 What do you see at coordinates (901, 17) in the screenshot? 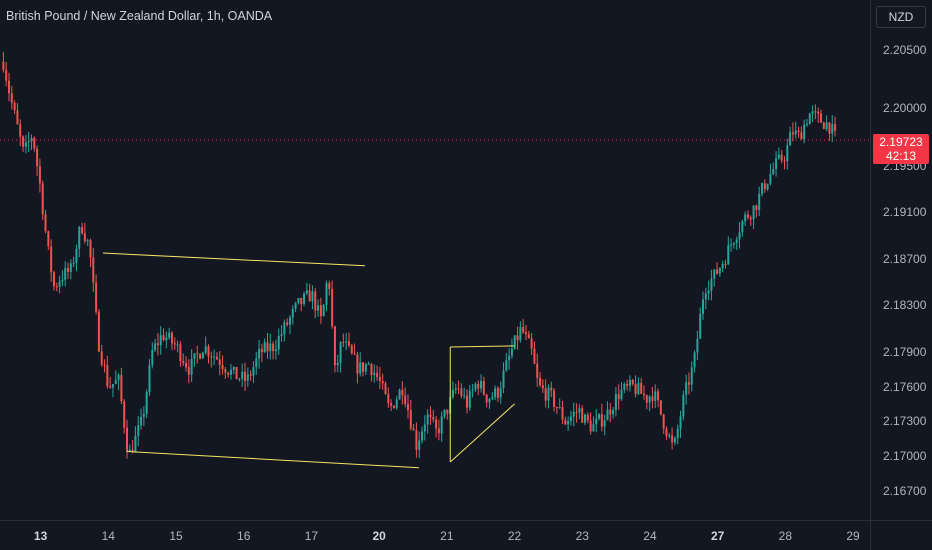
I see `currency-button: NZD` at bounding box center [901, 17].